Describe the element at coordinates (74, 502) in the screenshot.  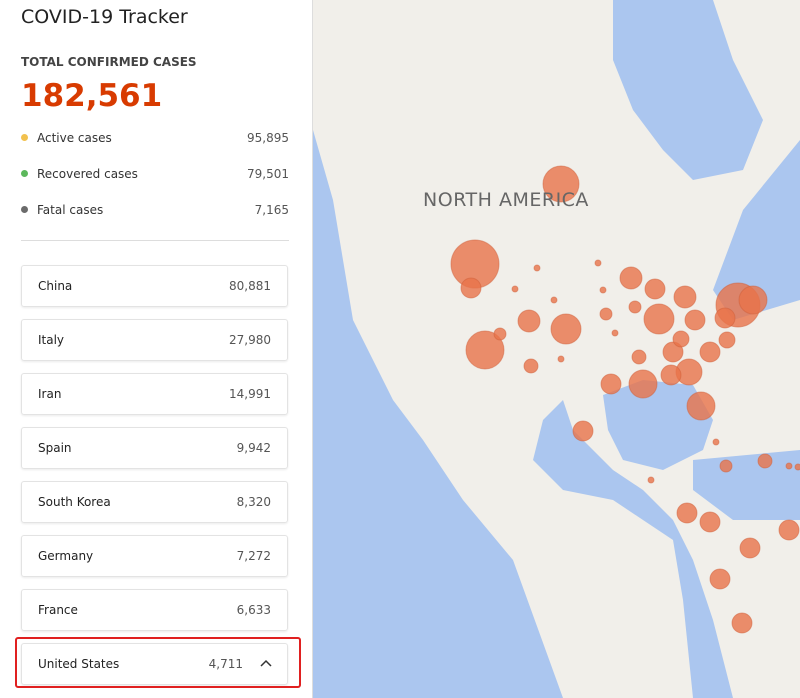
I see `country-name: South Korea` at that location.